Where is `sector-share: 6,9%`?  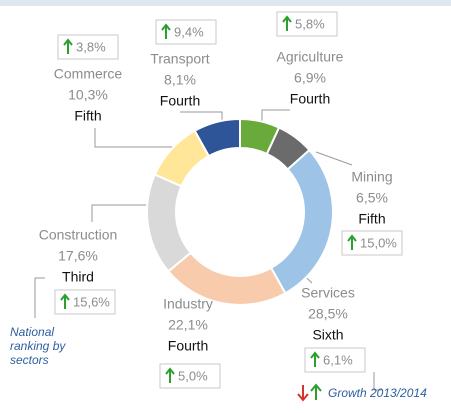
sector-share: 6,9% is located at coordinates (310, 78).